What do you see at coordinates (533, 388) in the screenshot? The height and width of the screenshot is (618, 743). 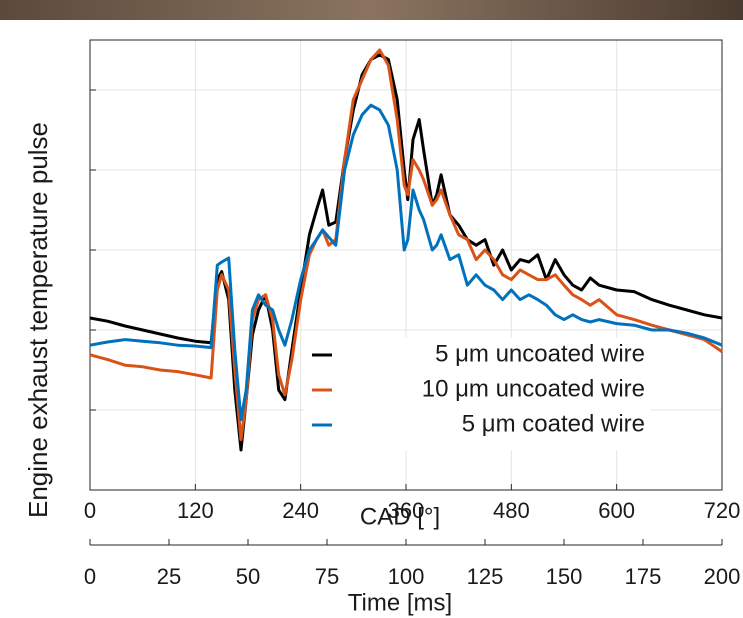 I see `legend-label: 10 μm uncoated wire` at bounding box center [533, 388].